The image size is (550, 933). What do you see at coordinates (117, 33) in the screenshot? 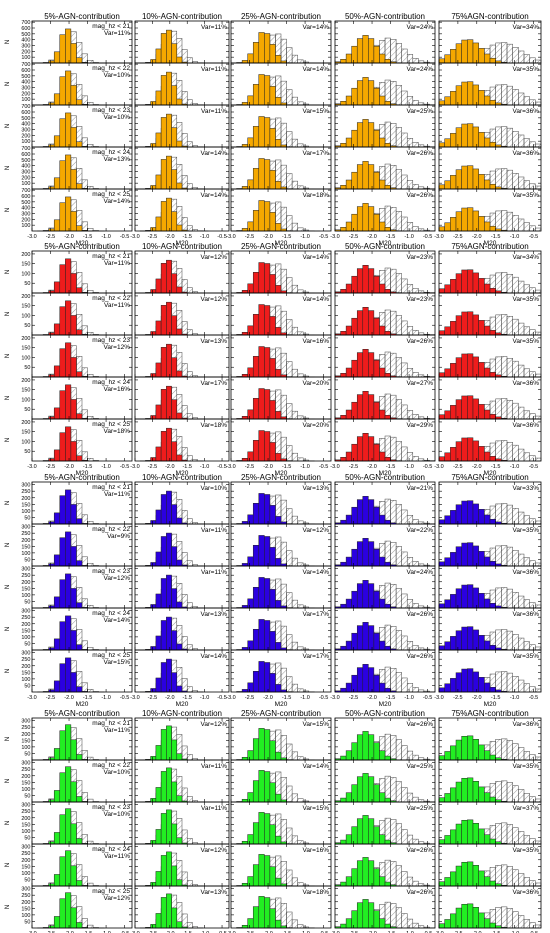
I see `var-label: Var=11%` at bounding box center [117, 33].